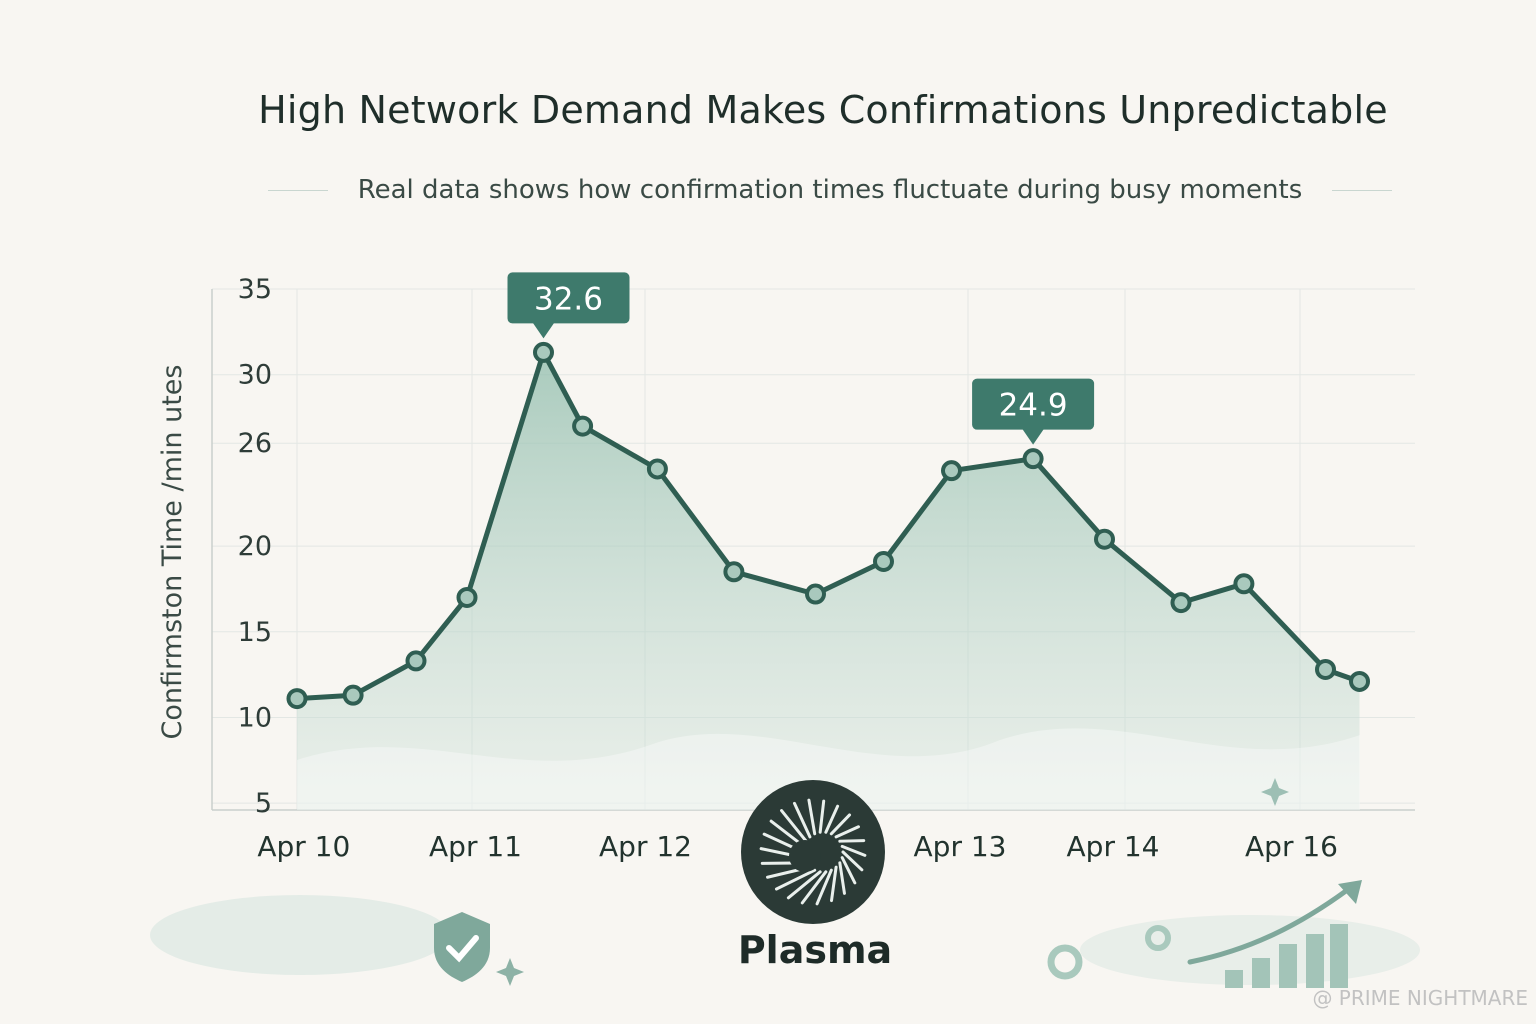  I want to click on callout-label: 32.6, so click(568, 299).